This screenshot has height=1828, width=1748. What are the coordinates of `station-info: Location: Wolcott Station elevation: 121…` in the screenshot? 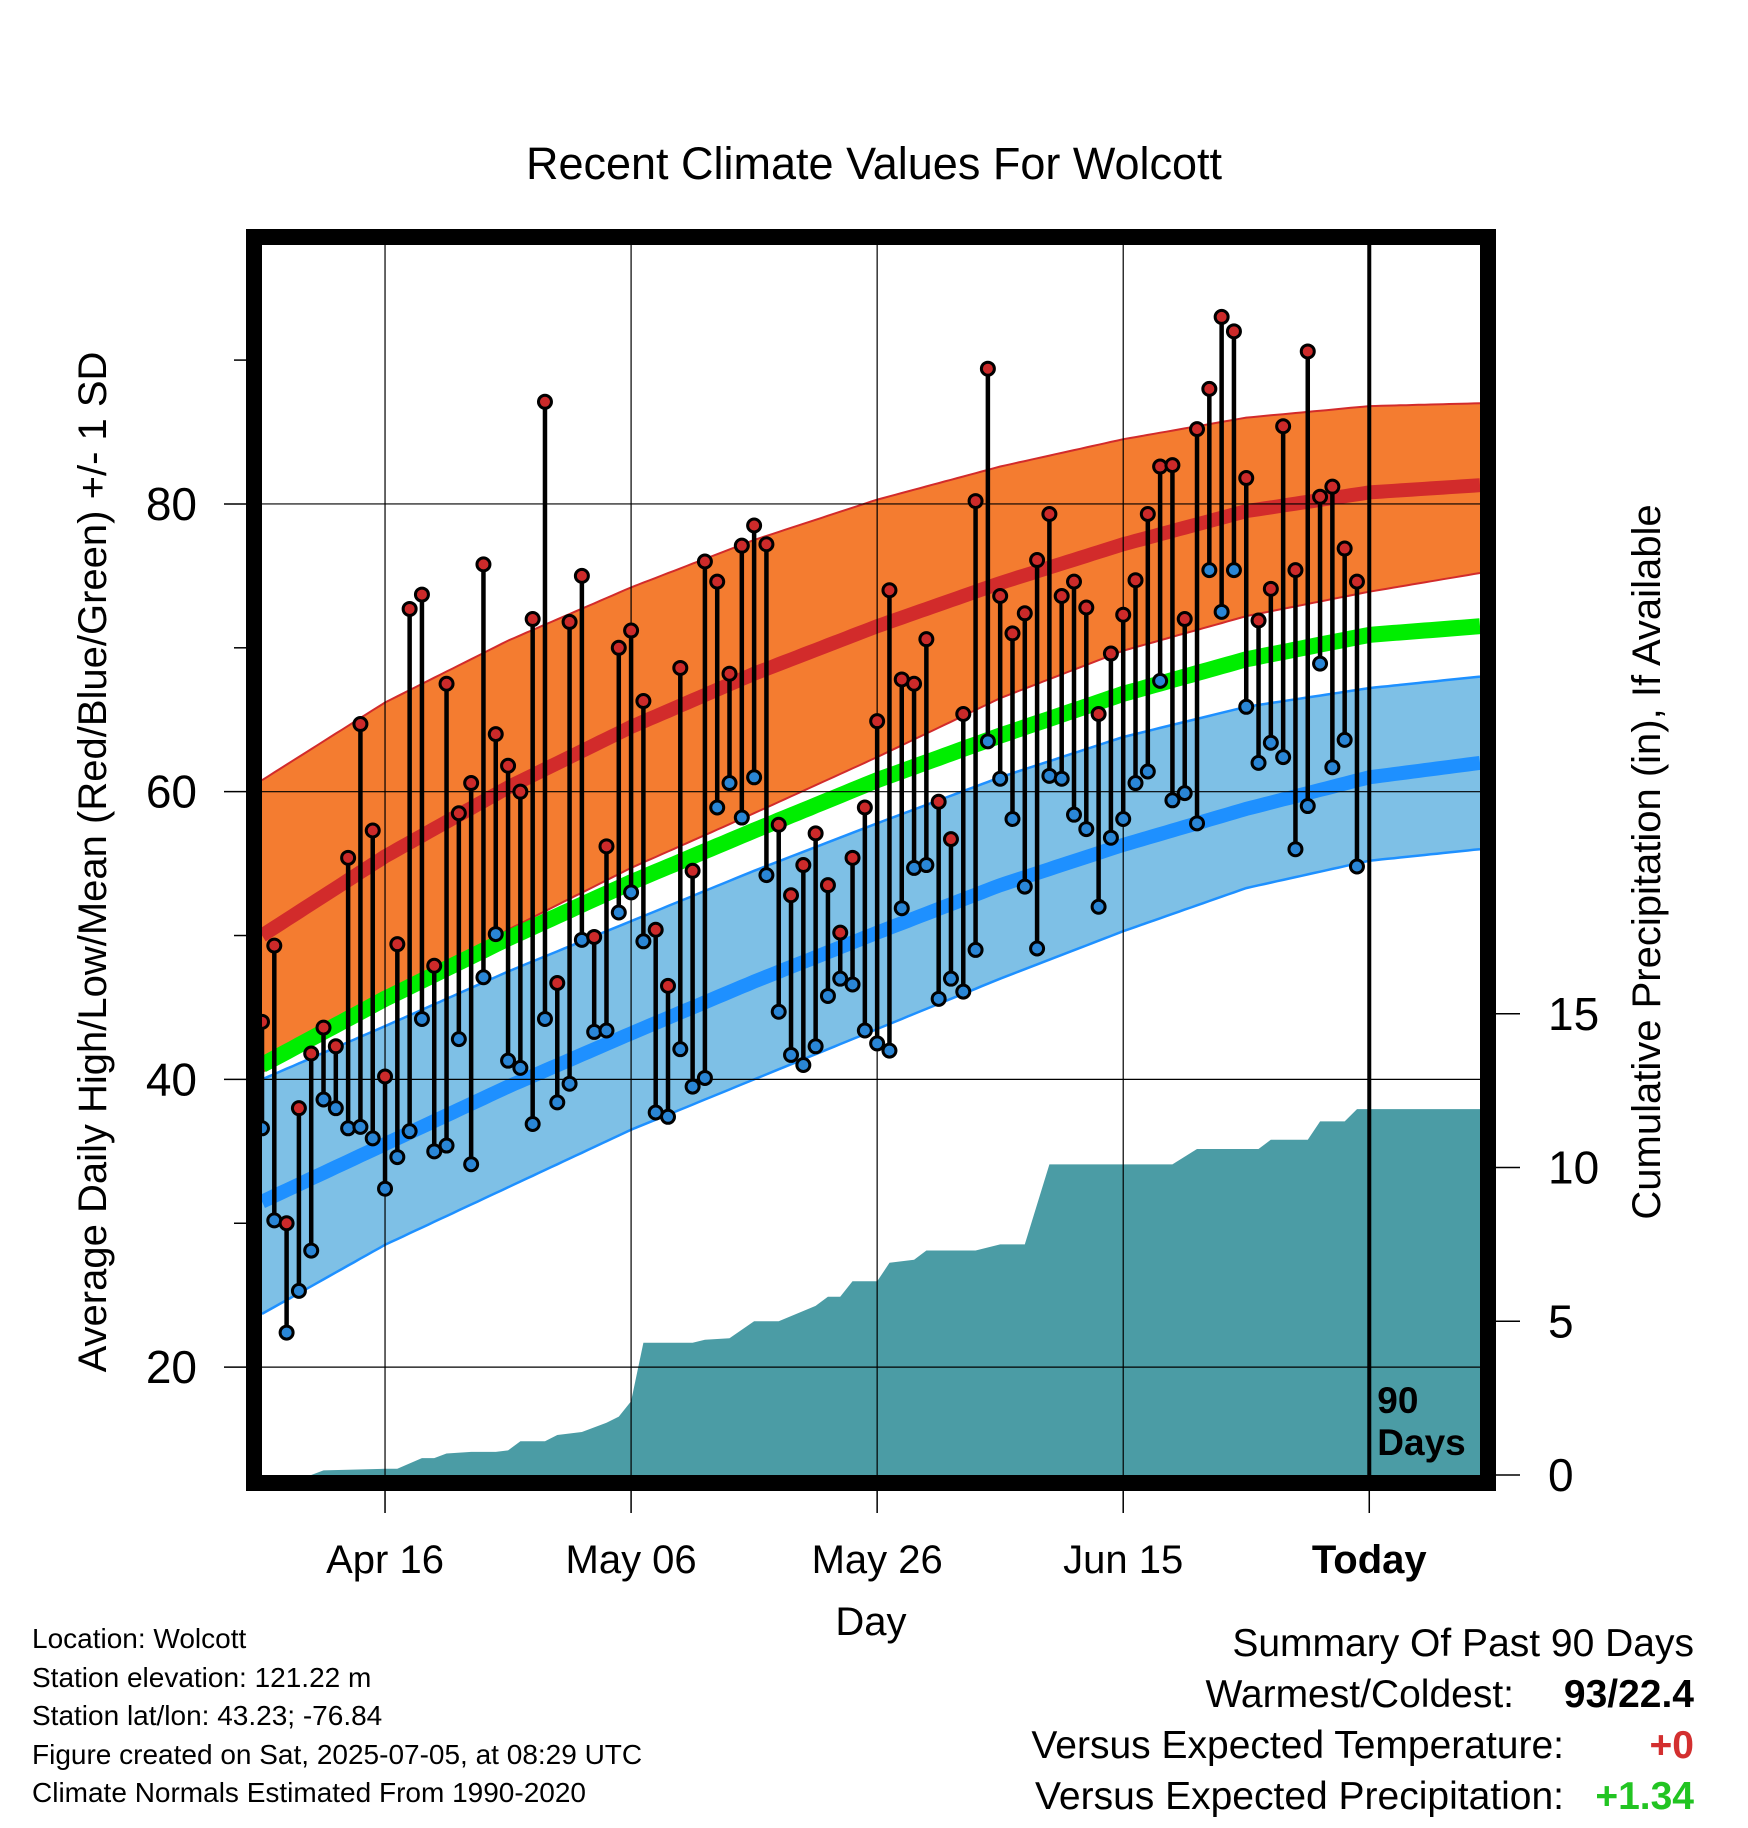 It's located at (337, 1716).